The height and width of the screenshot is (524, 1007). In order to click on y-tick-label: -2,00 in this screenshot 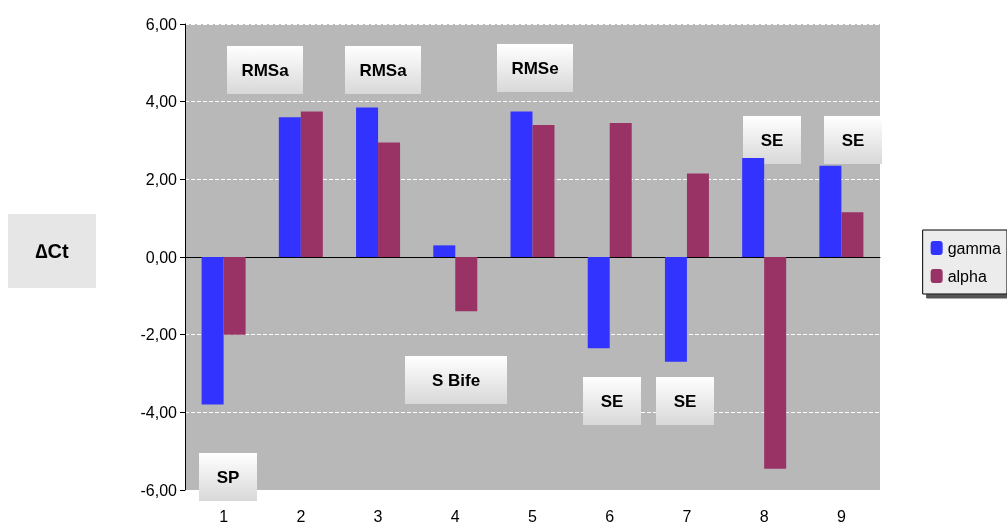, I will do `click(159, 335)`.